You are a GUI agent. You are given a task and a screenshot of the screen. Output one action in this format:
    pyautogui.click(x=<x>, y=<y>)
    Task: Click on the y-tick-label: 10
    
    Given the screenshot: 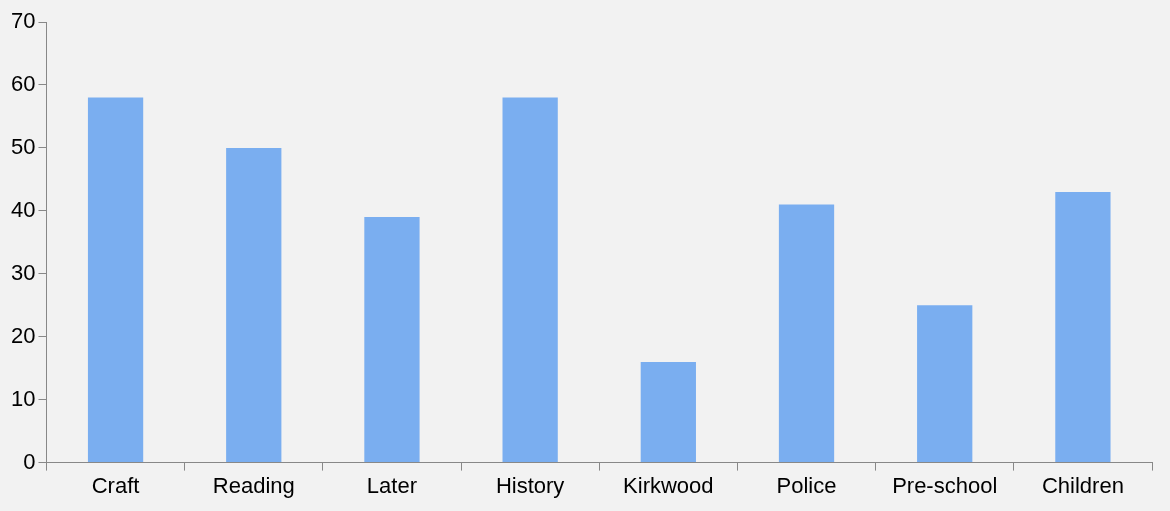 What is the action you would take?
    pyautogui.click(x=23, y=398)
    